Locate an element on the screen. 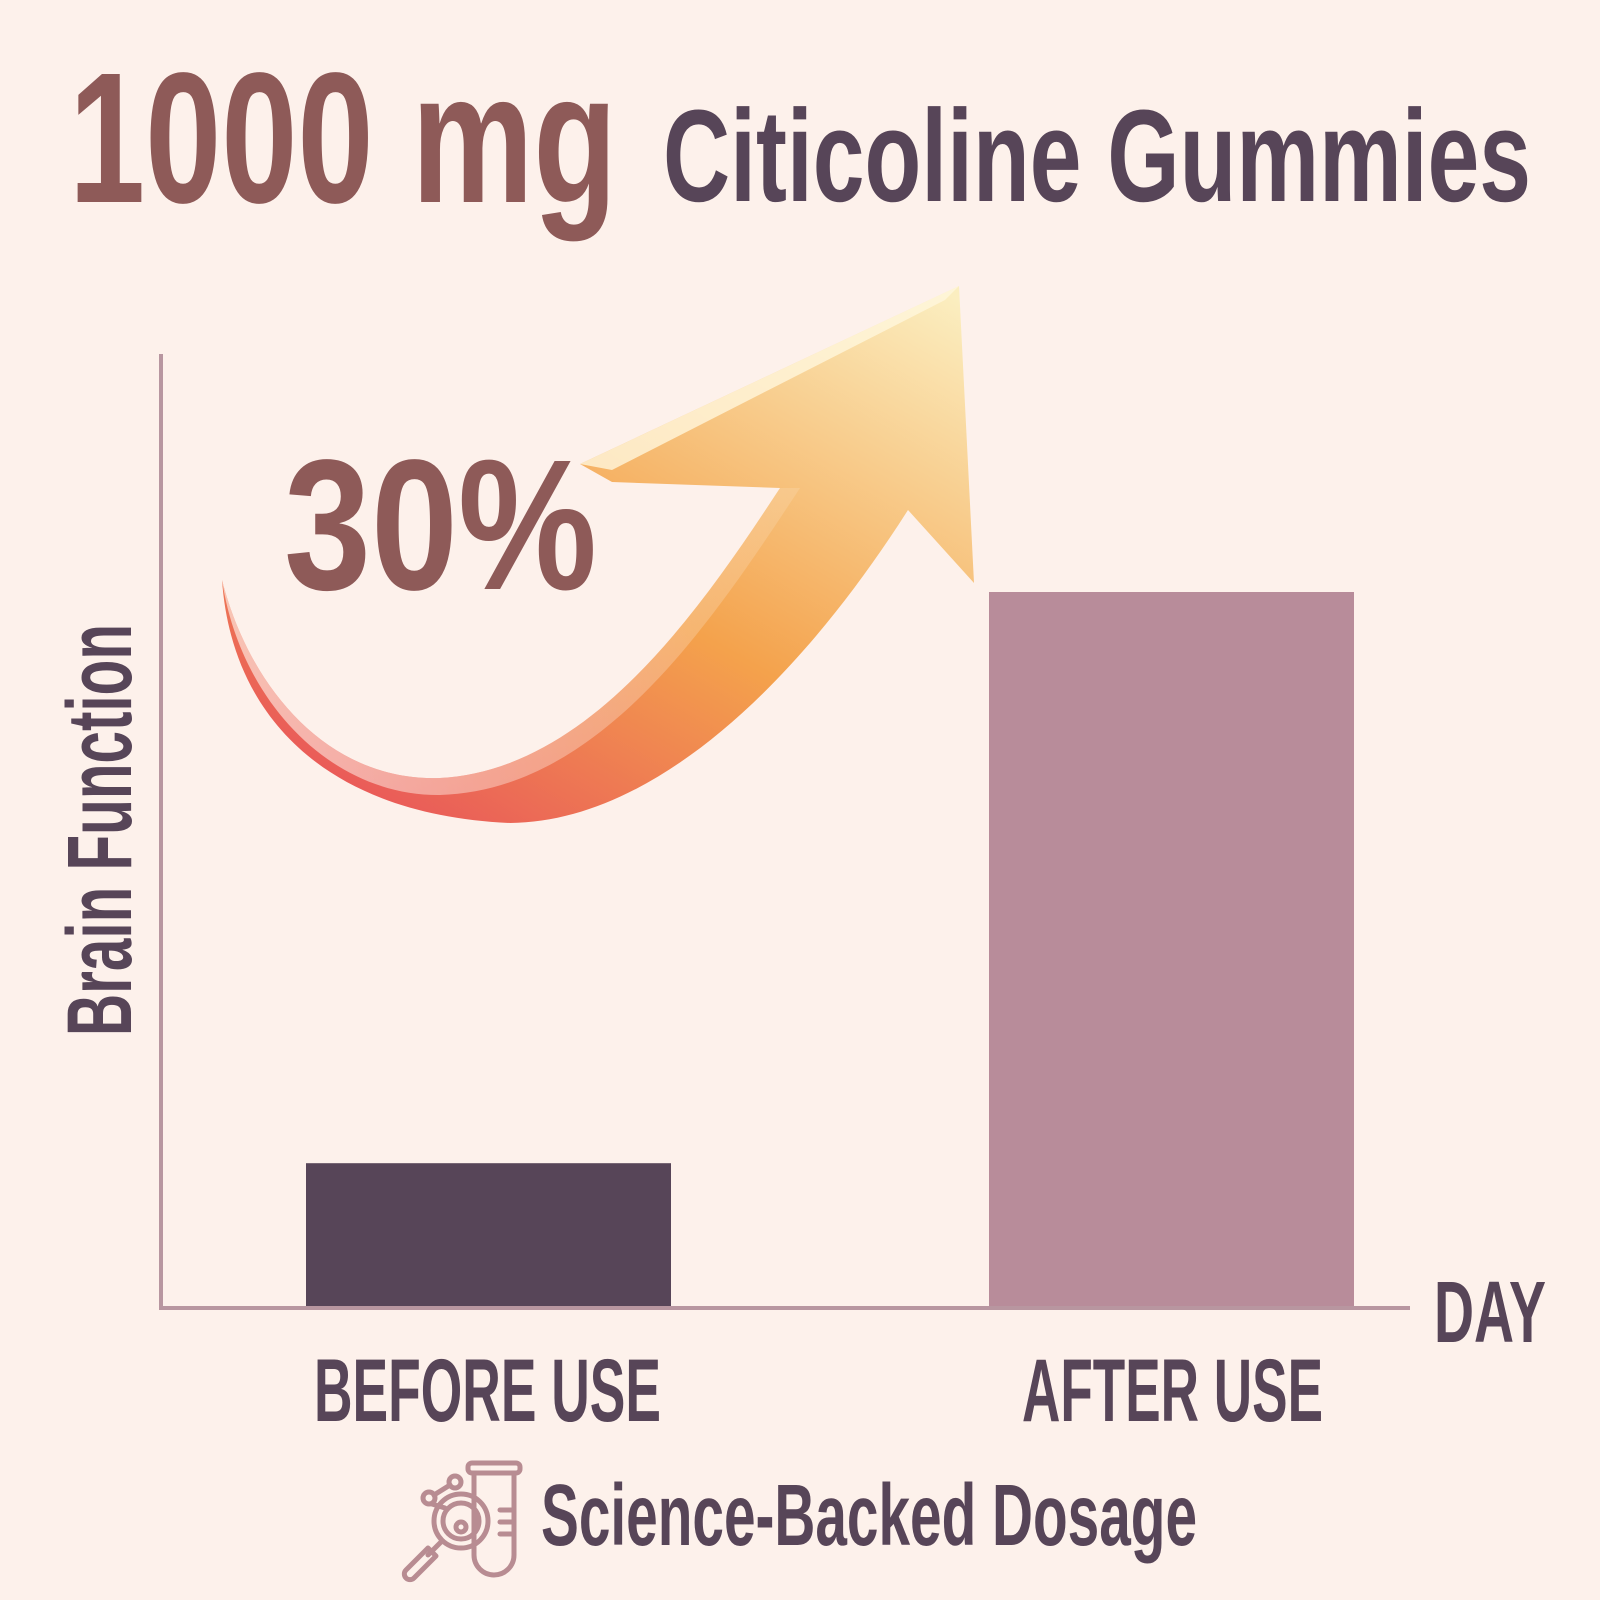  category-label-before: BEFORE USE is located at coordinates (487, 1390).